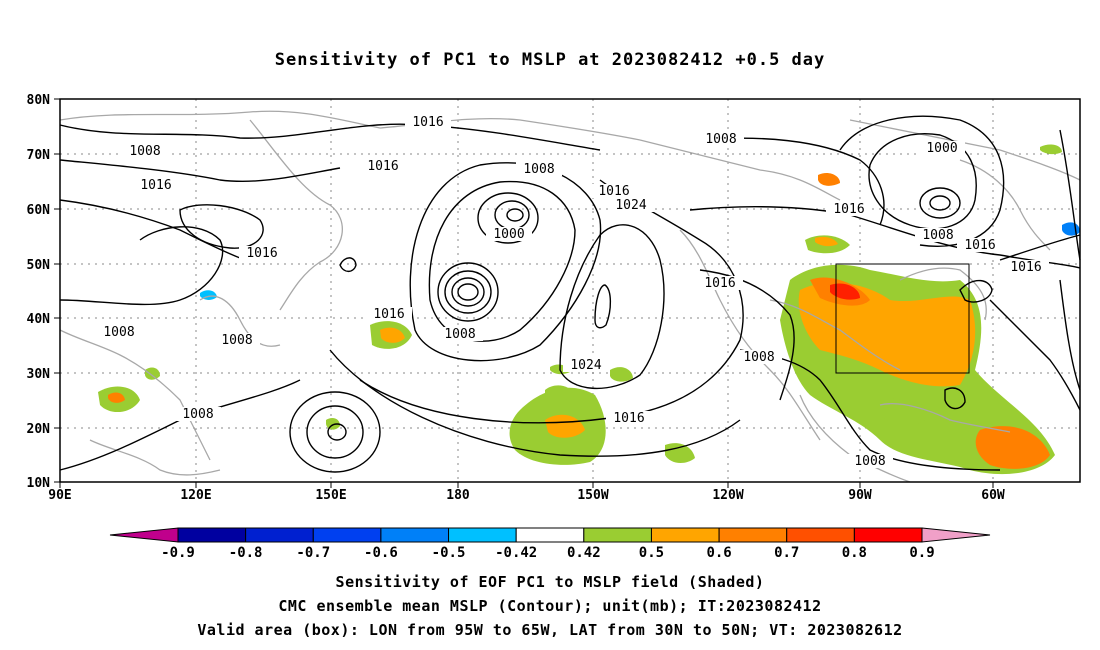  I want to click on lon-label: 120E, so click(195, 495).